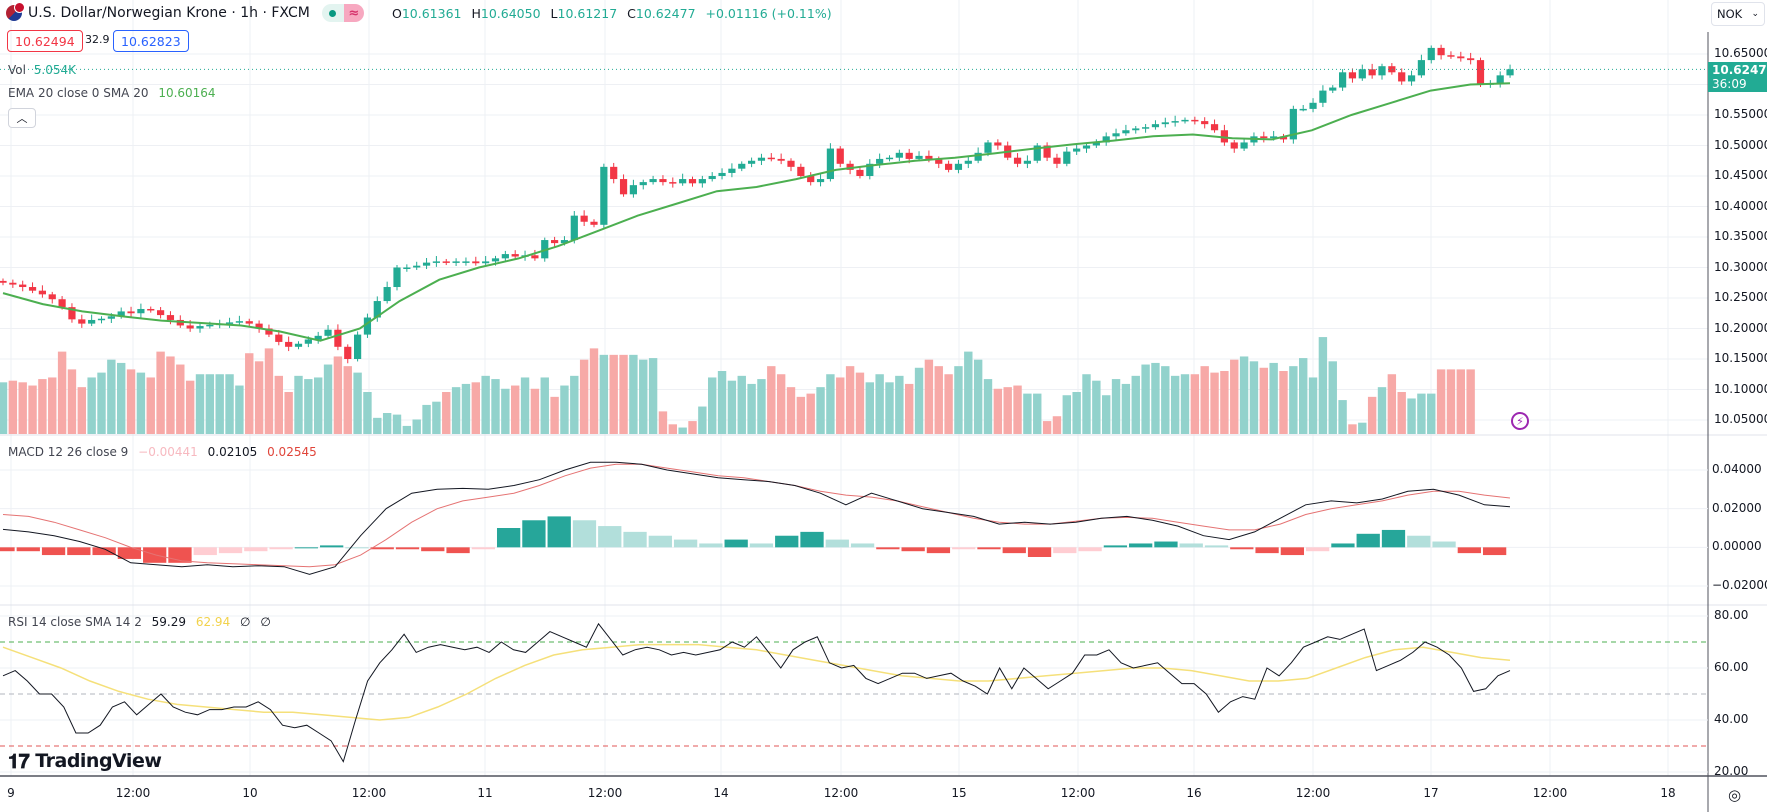 The width and height of the screenshot is (1767, 812). I want to click on bar-countdown: 36:09, so click(1729, 84).